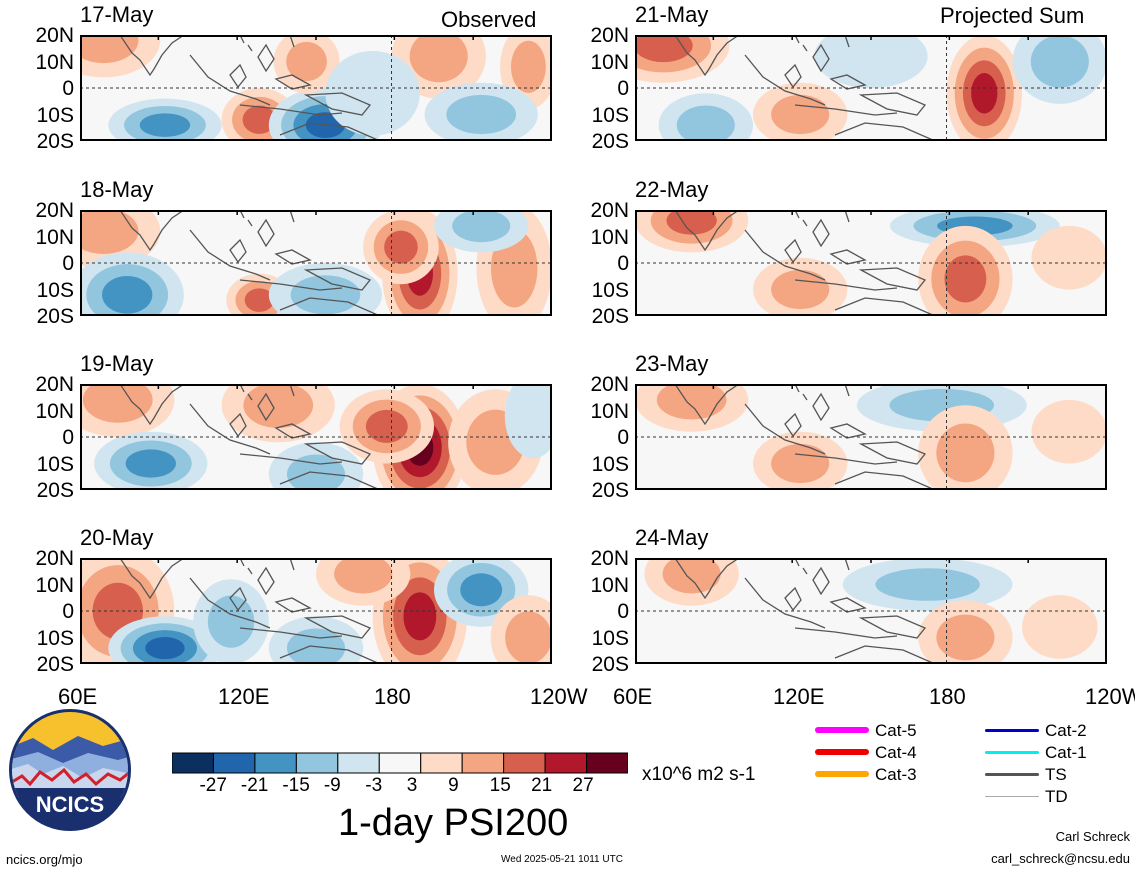  I want to click on logo-text: NCICS, so click(70, 804).